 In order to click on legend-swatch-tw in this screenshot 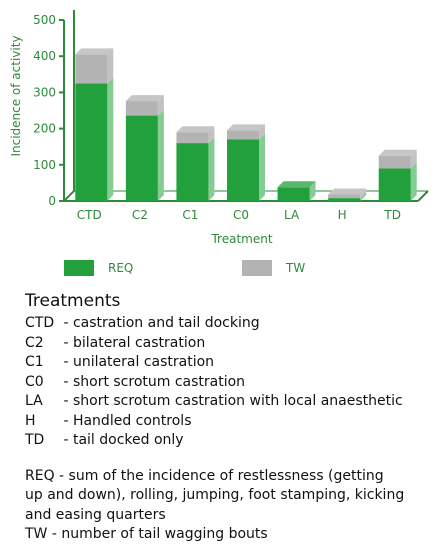, I will do `click(257, 268)`.